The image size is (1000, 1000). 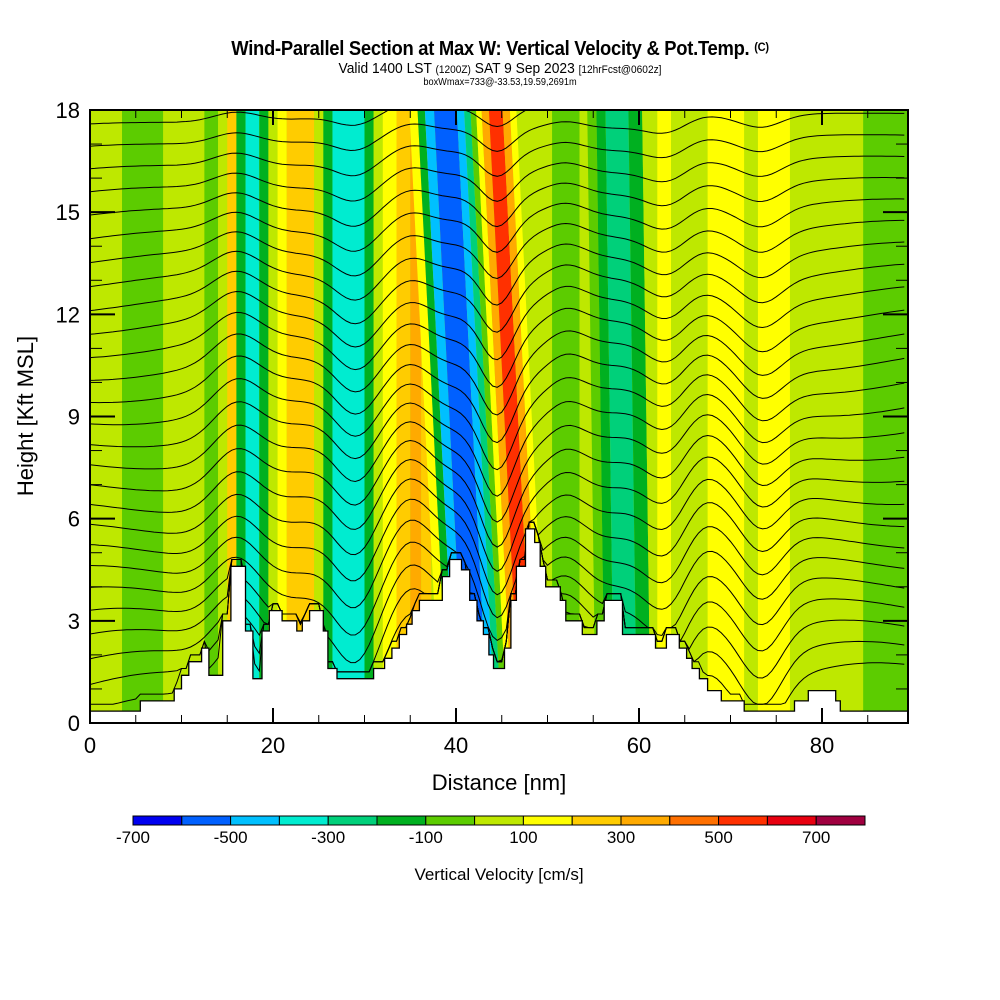 What do you see at coordinates (639, 745) in the screenshot?
I see `x-tick-label: 60` at bounding box center [639, 745].